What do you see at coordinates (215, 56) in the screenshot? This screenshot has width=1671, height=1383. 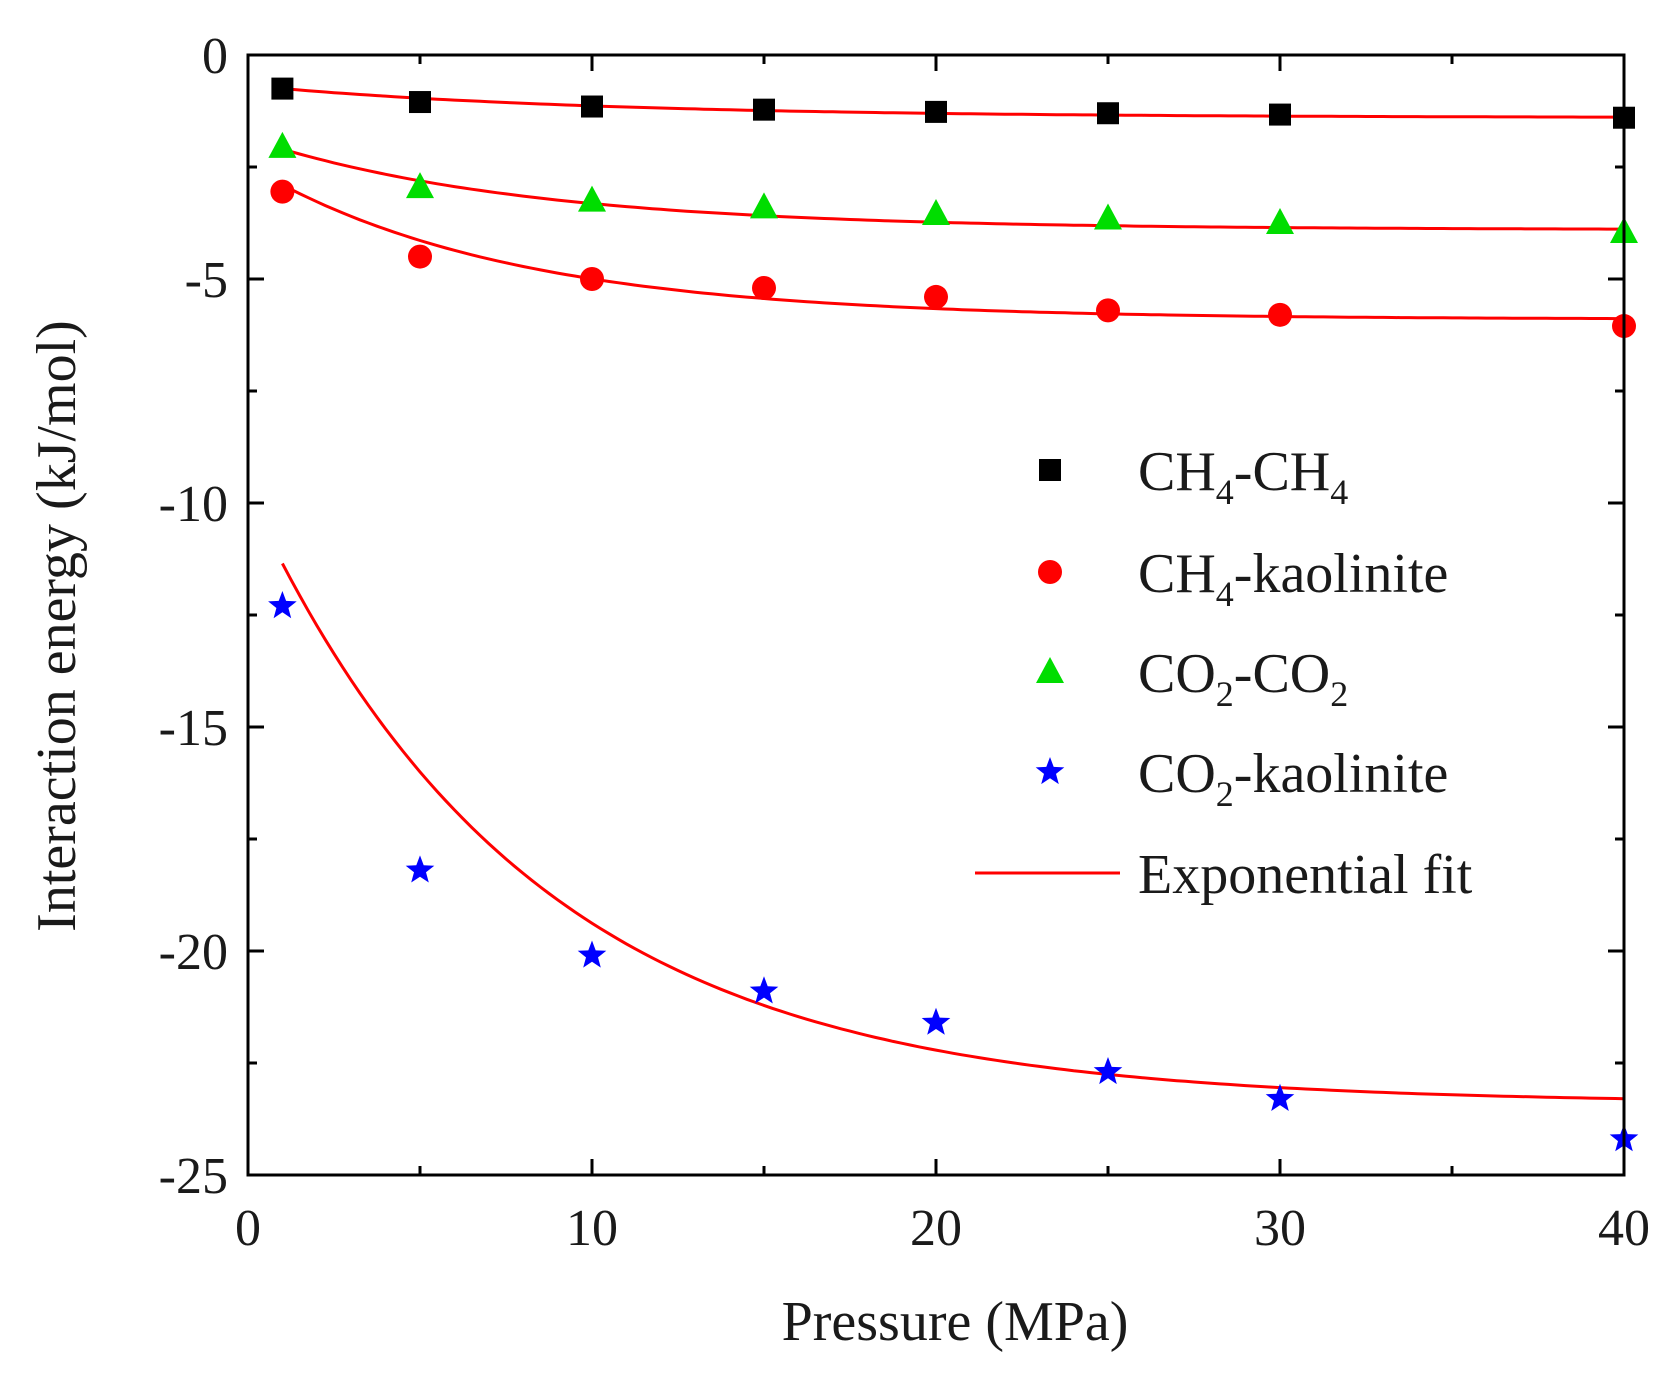 I see `y-tick-label: 0` at bounding box center [215, 56].